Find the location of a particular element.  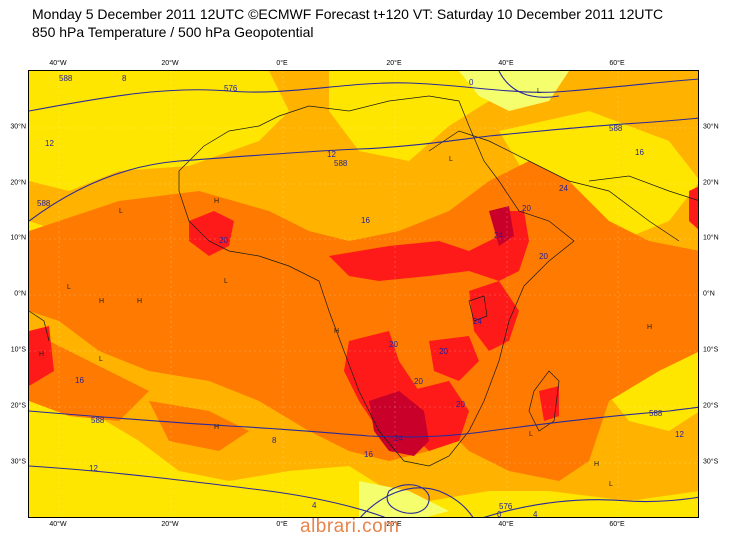

lon-label-top: 20°W is located at coordinates (170, 63).